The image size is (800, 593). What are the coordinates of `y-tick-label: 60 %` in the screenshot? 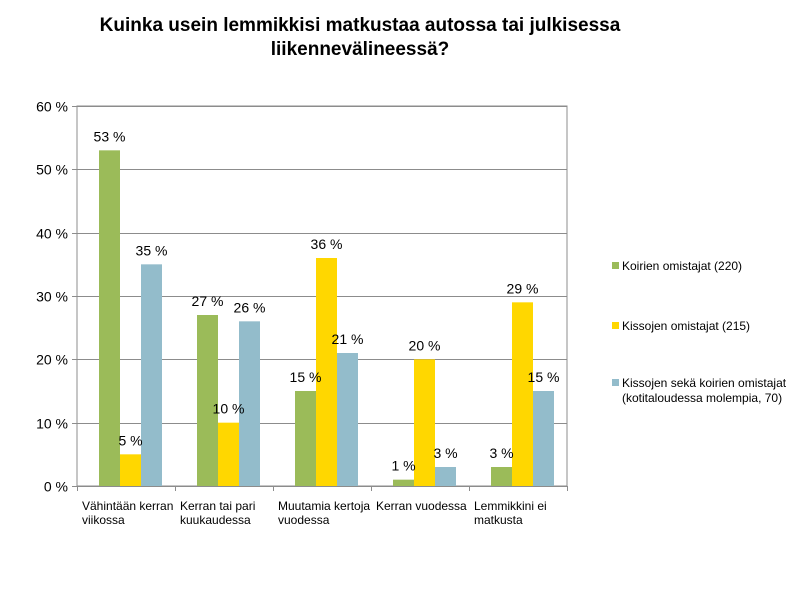 It's located at (52, 107).